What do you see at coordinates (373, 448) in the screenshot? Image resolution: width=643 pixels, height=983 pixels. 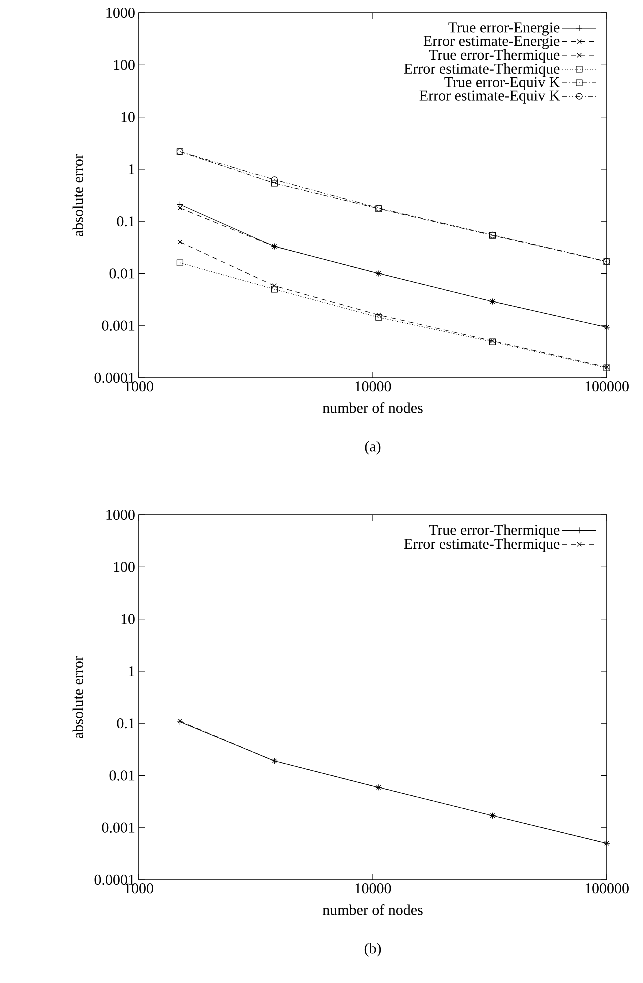 I see `text: (a)` at bounding box center [373, 448].